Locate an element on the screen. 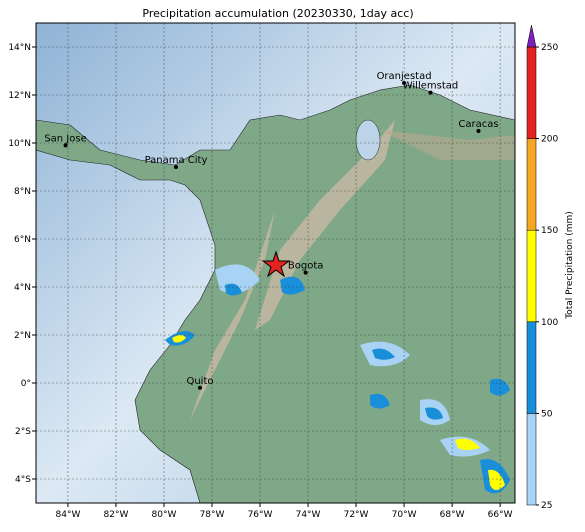  y-tick-label: 0° is located at coordinates (26, 384).